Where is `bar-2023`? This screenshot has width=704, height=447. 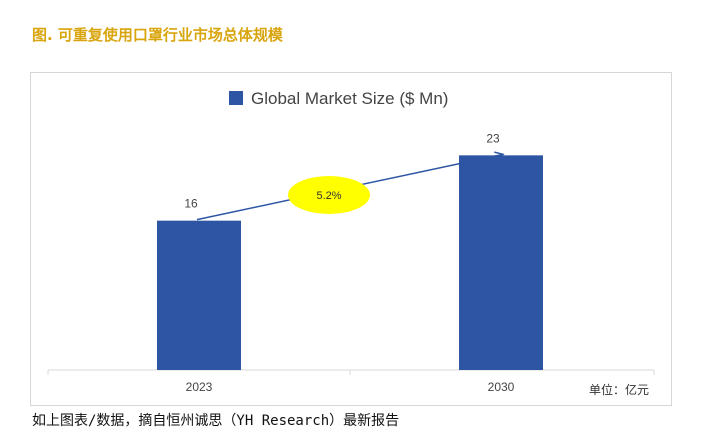
bar-2023 is located at coordinates (199, 295).